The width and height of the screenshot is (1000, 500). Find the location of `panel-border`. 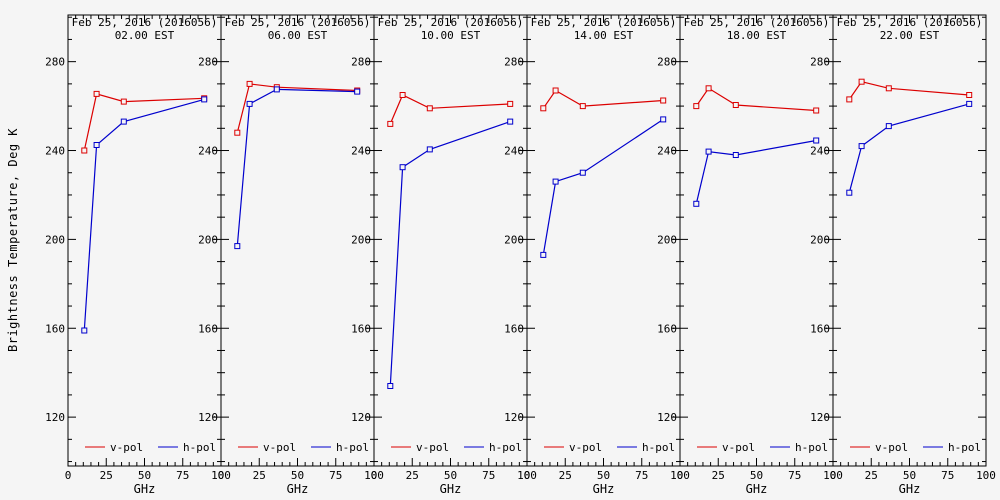

panel-border is located at coordinates (909, 240).